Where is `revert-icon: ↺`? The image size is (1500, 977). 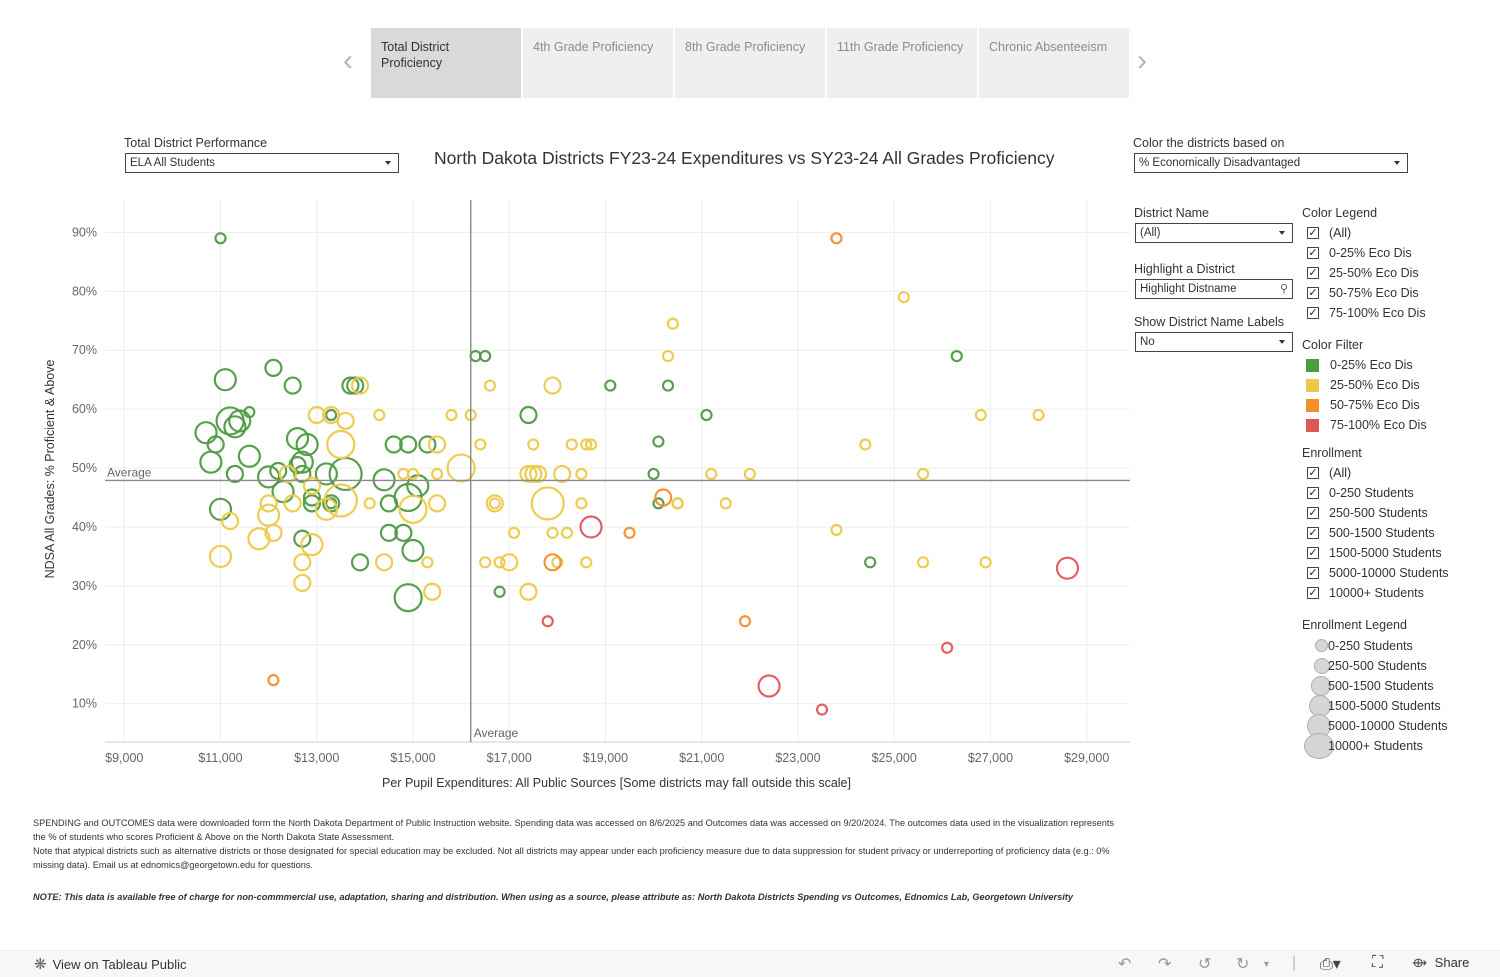
revert-icon: ↺ is located at coordinates (1205, 964).